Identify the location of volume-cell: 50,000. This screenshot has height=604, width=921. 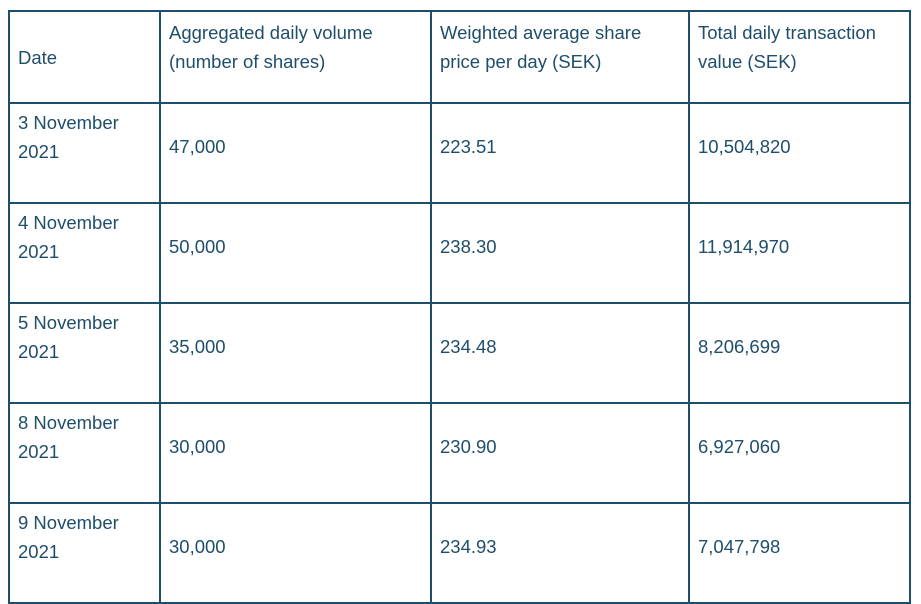
(295, 253).